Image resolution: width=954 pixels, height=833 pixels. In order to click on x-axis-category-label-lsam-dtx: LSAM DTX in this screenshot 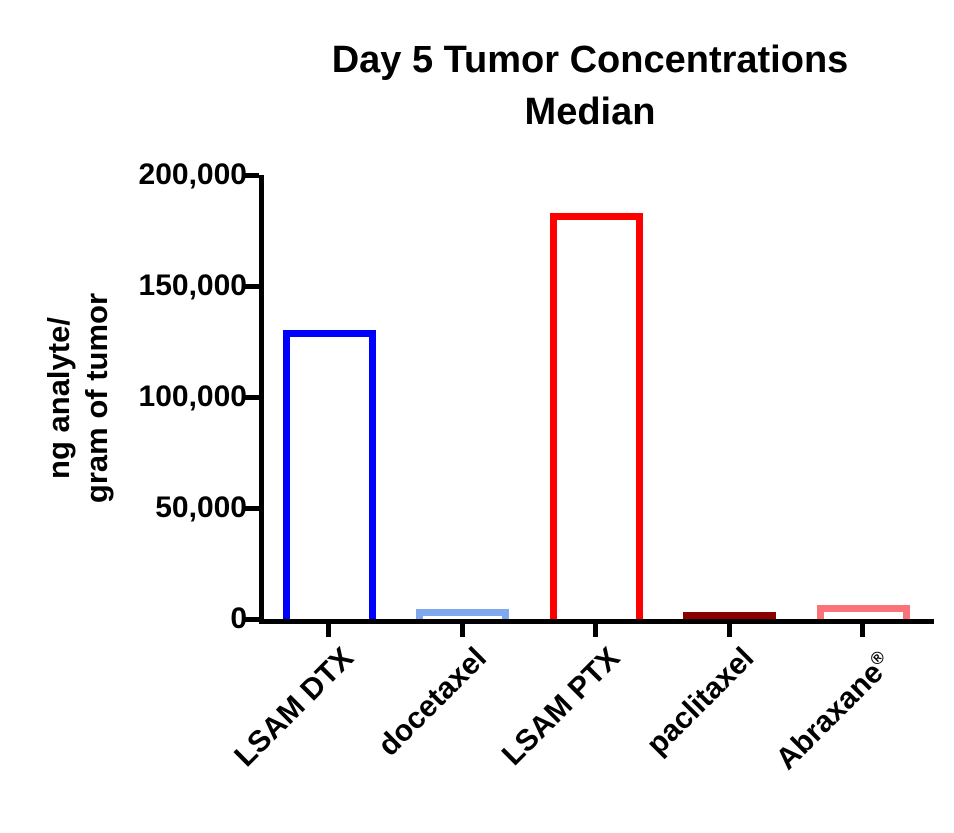, I will do `click(293, 707)`.